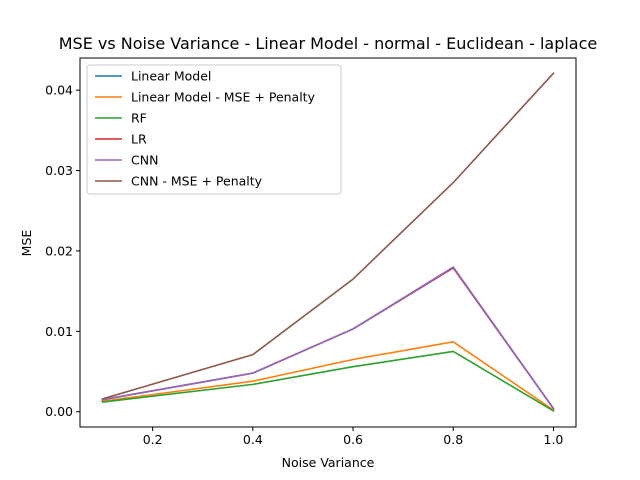 The image size is (640, 480). What do you see at coordinates (197, 181) in the screenshot?
I see `legend-label: CNN - MSE + Penalty` at bounding box center [197, 181].